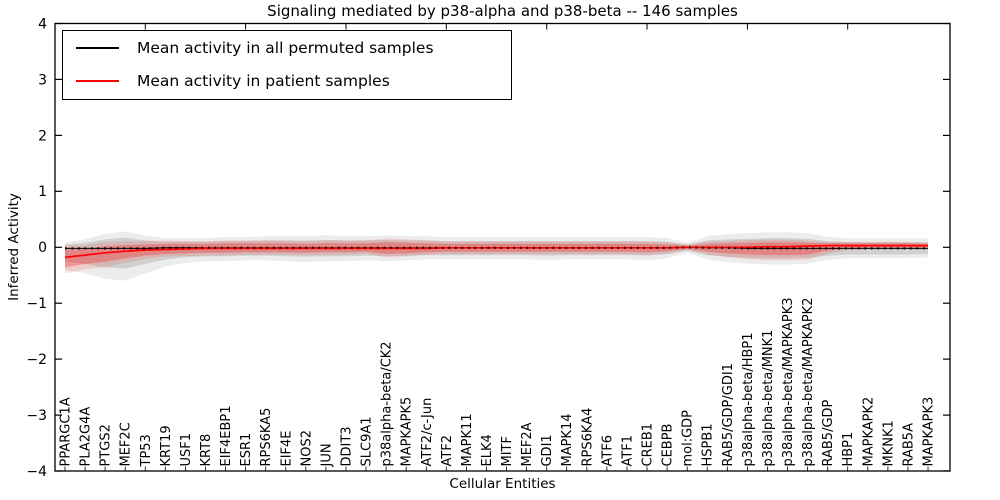  I want to click on legend-line-patient-swatch, so click(97, 80).